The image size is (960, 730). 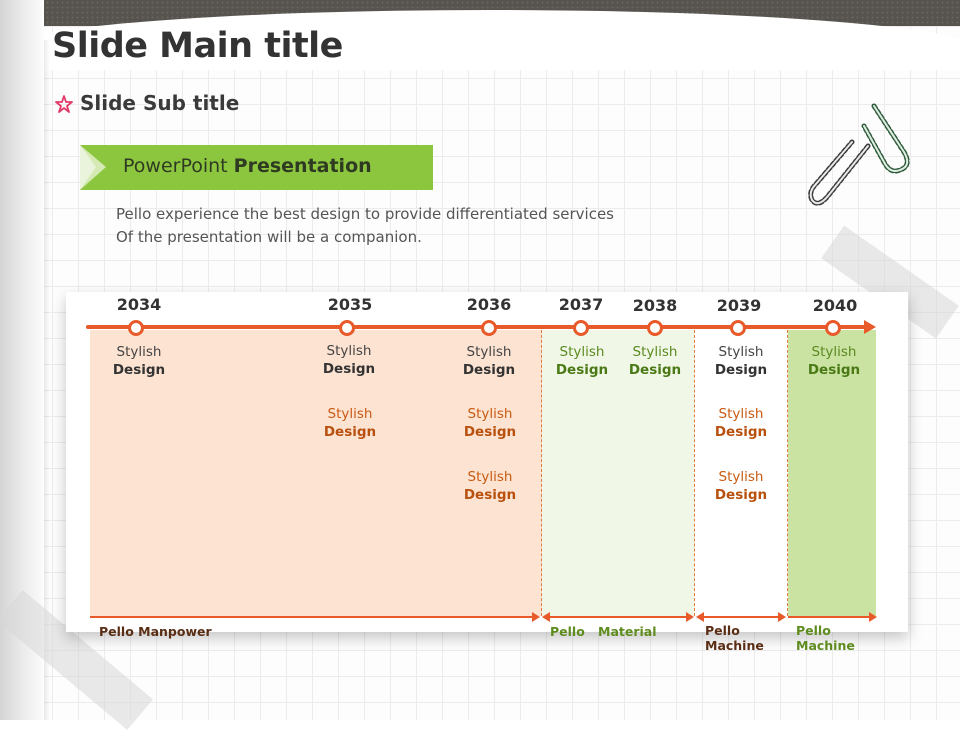 What do you see at coordinates (178, 166) in the screenshot?
I see `banner-text-normal: PowerPoint` at bounding box center [178, 166].